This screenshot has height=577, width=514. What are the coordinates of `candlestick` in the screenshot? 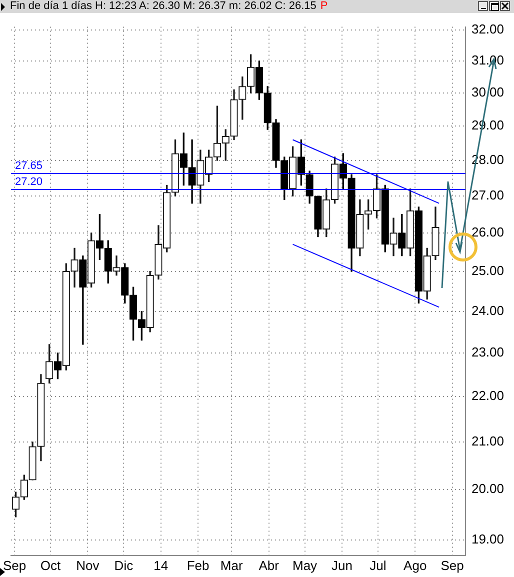 It's located at (116, 265).